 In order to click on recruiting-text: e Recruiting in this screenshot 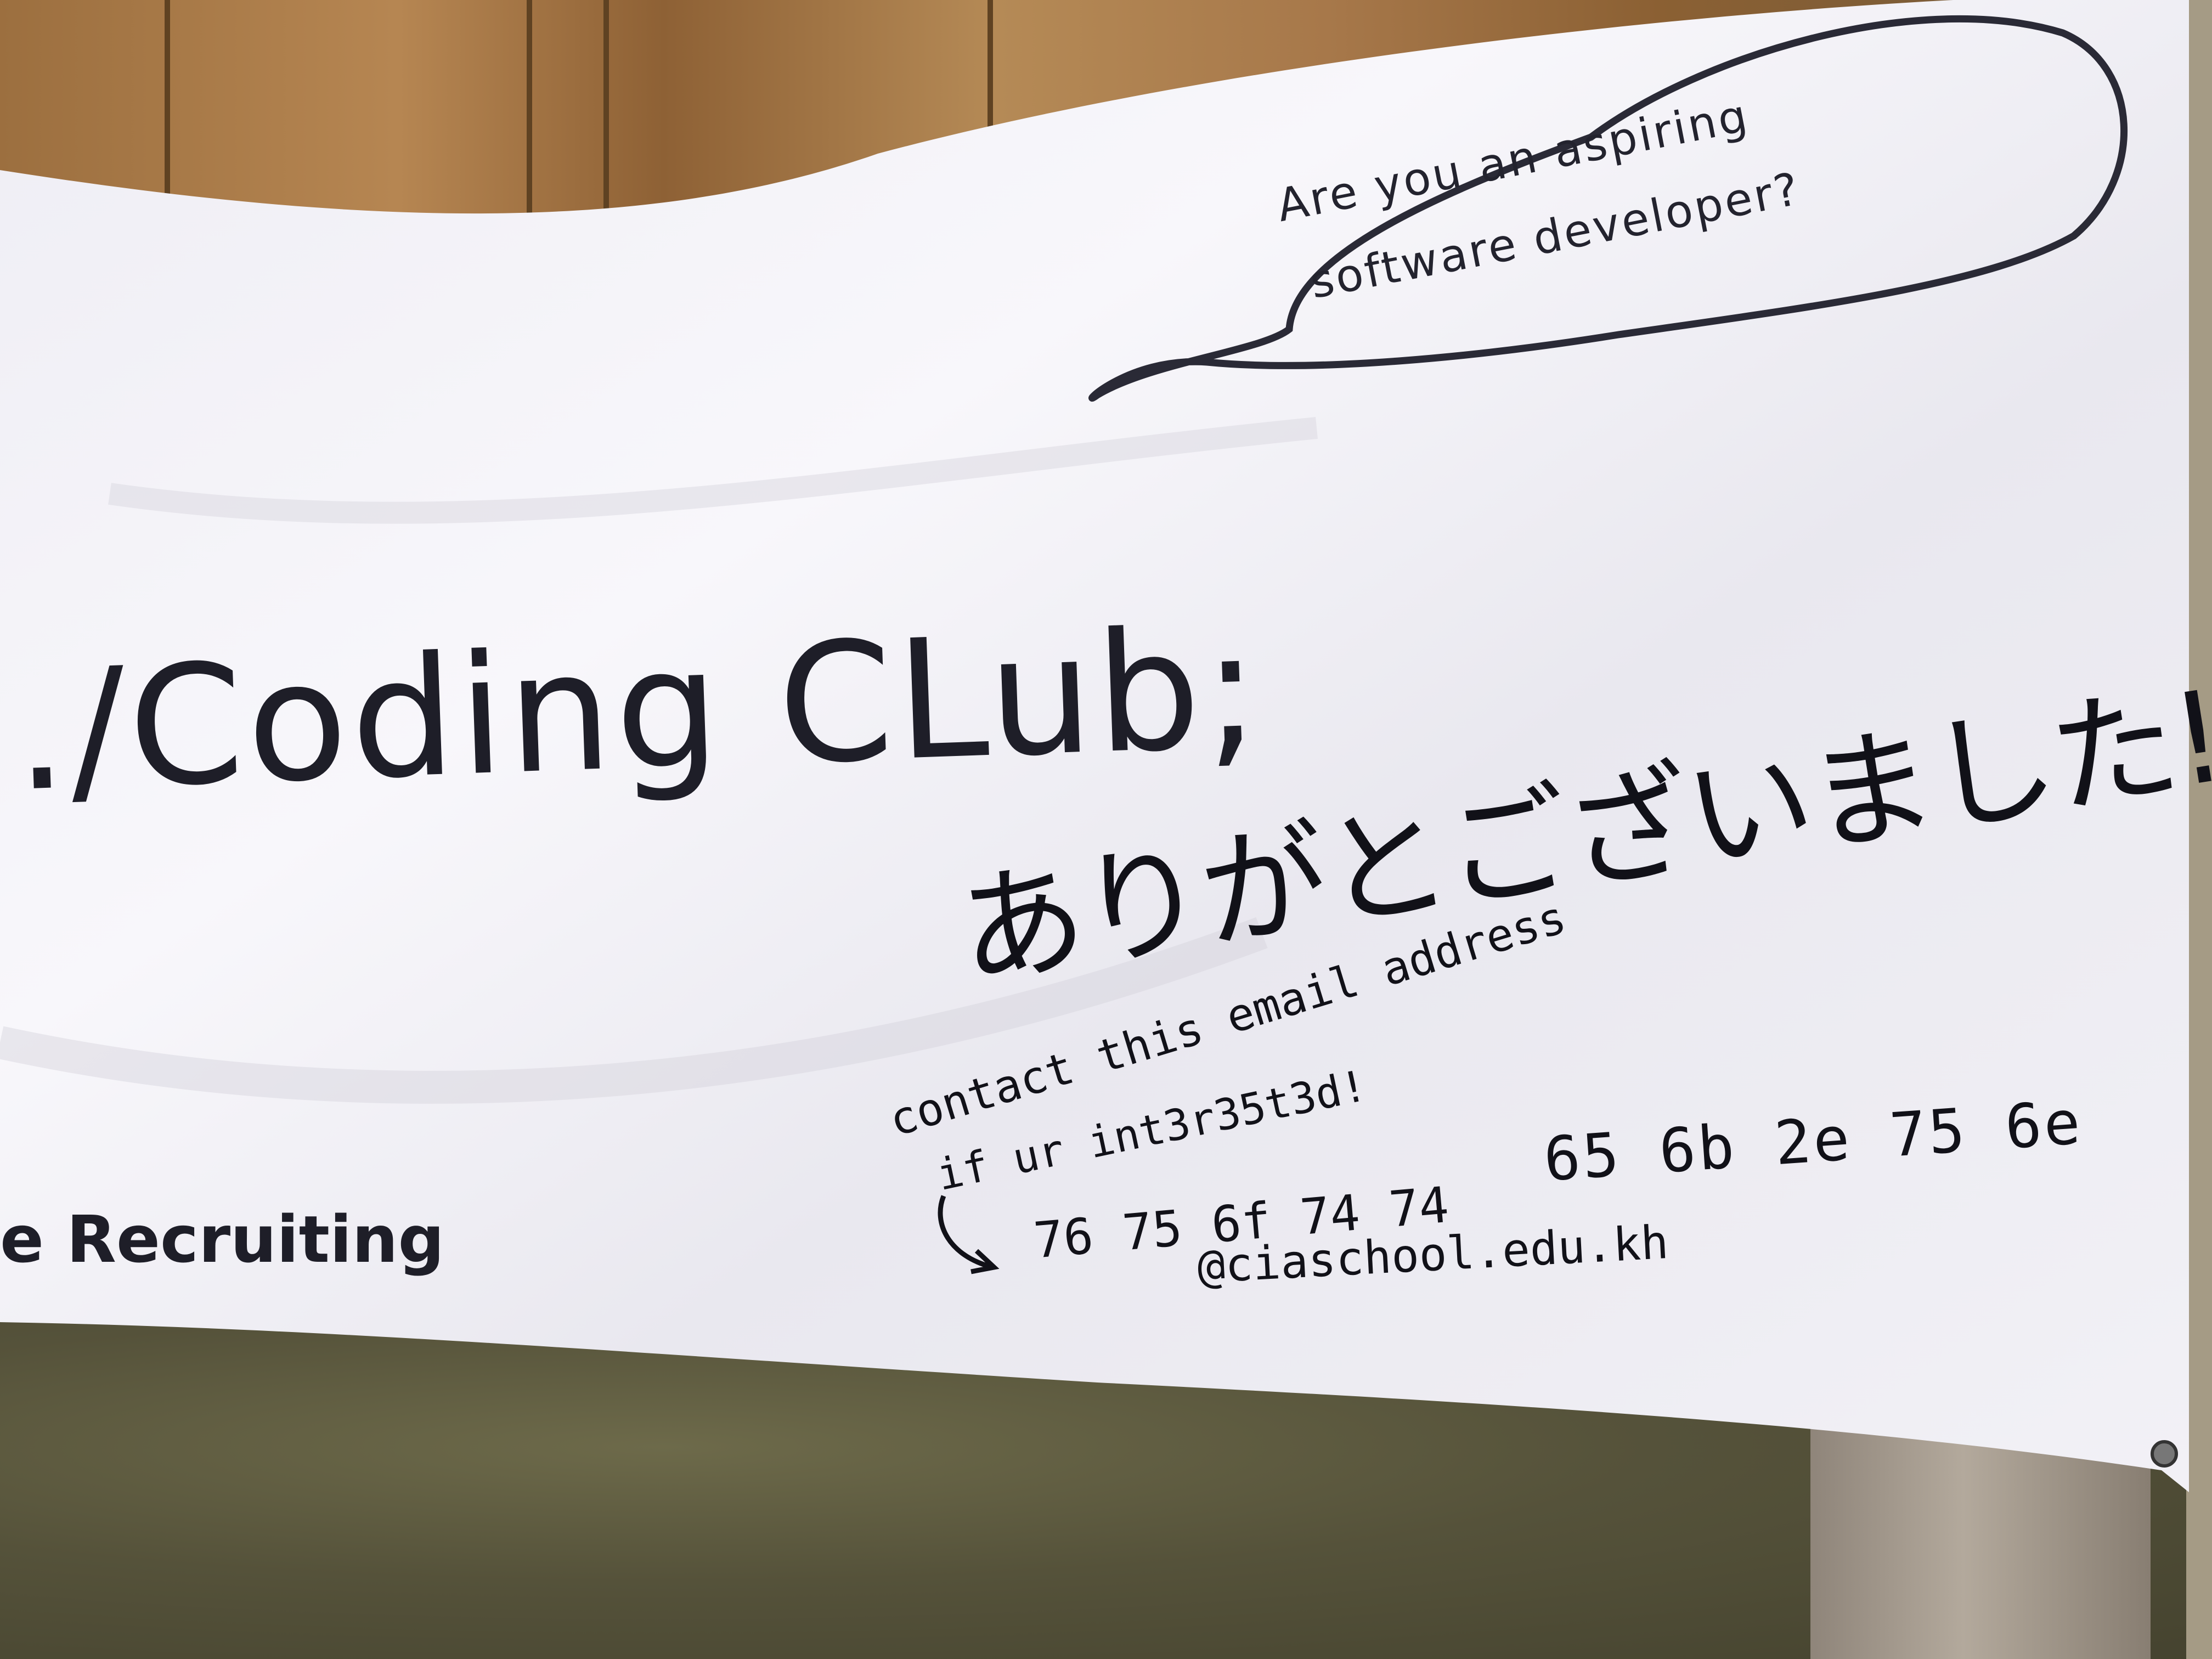, I will do `click(222, 1239)`.